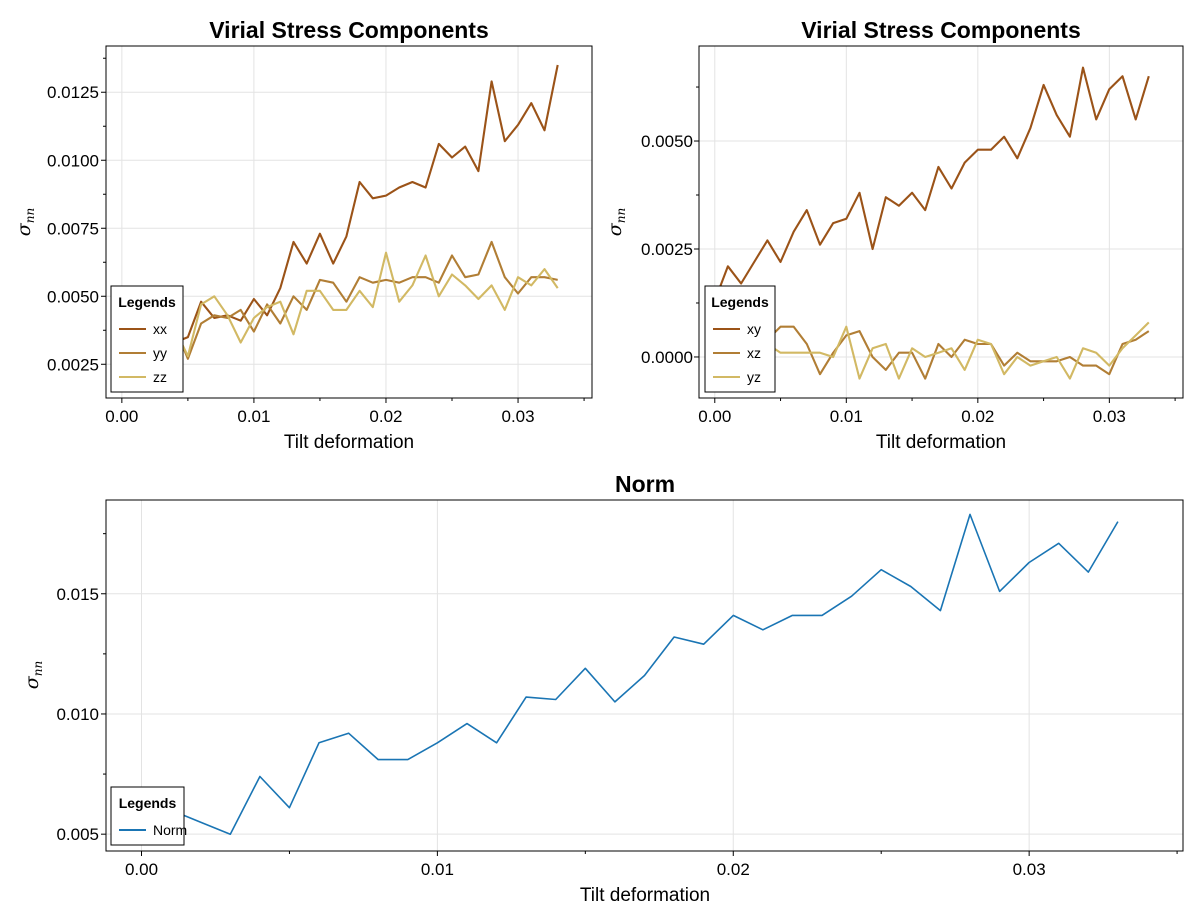  What do you see at coordinates (77, 594) in the screenshot?
I see `y-tick-label: 0.015` at bounding box center [77, 594].